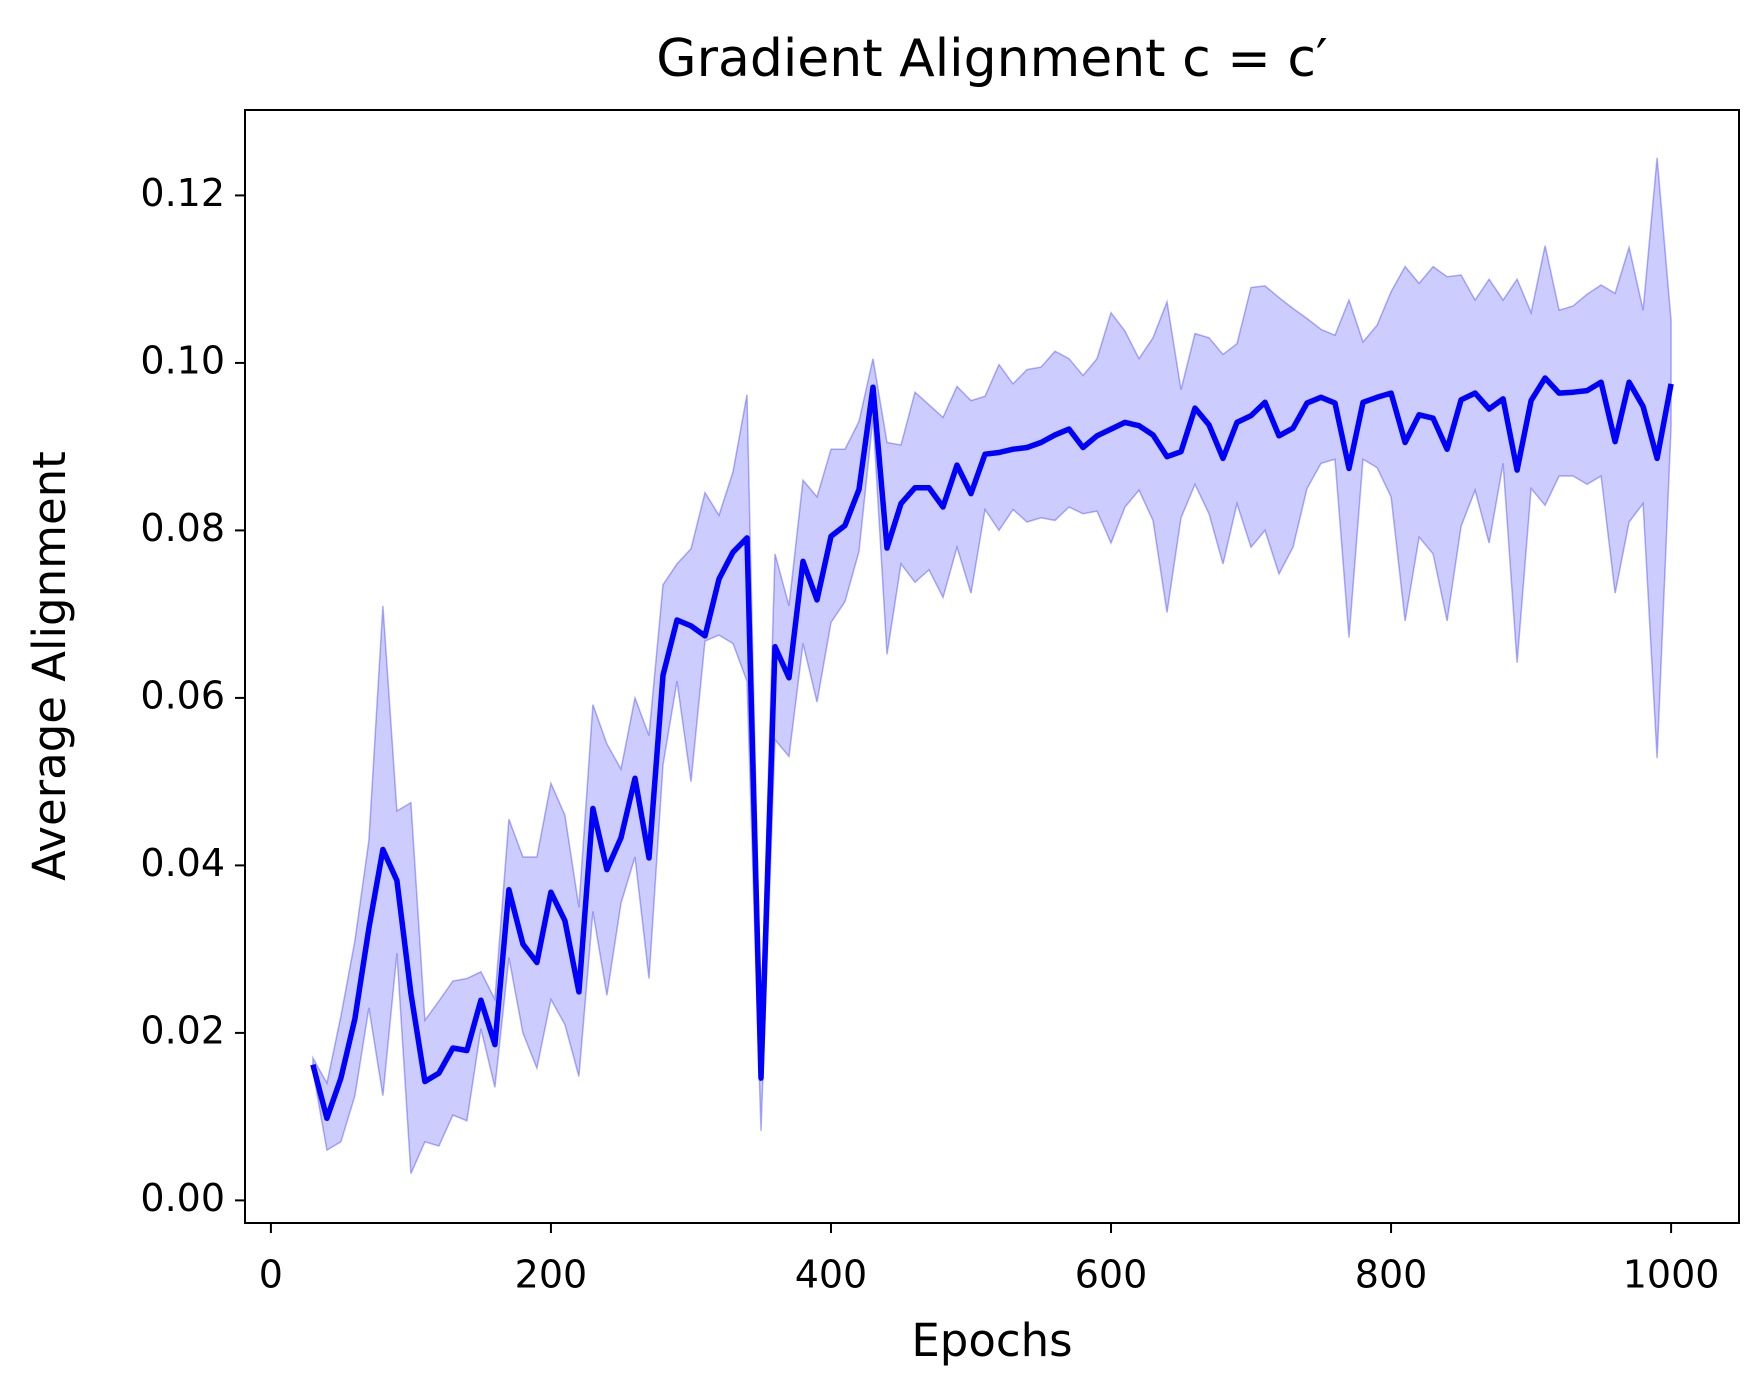 The image size is (1762, 1399). I want to click on x-axis-label: Epochs, so click(991, 1340).